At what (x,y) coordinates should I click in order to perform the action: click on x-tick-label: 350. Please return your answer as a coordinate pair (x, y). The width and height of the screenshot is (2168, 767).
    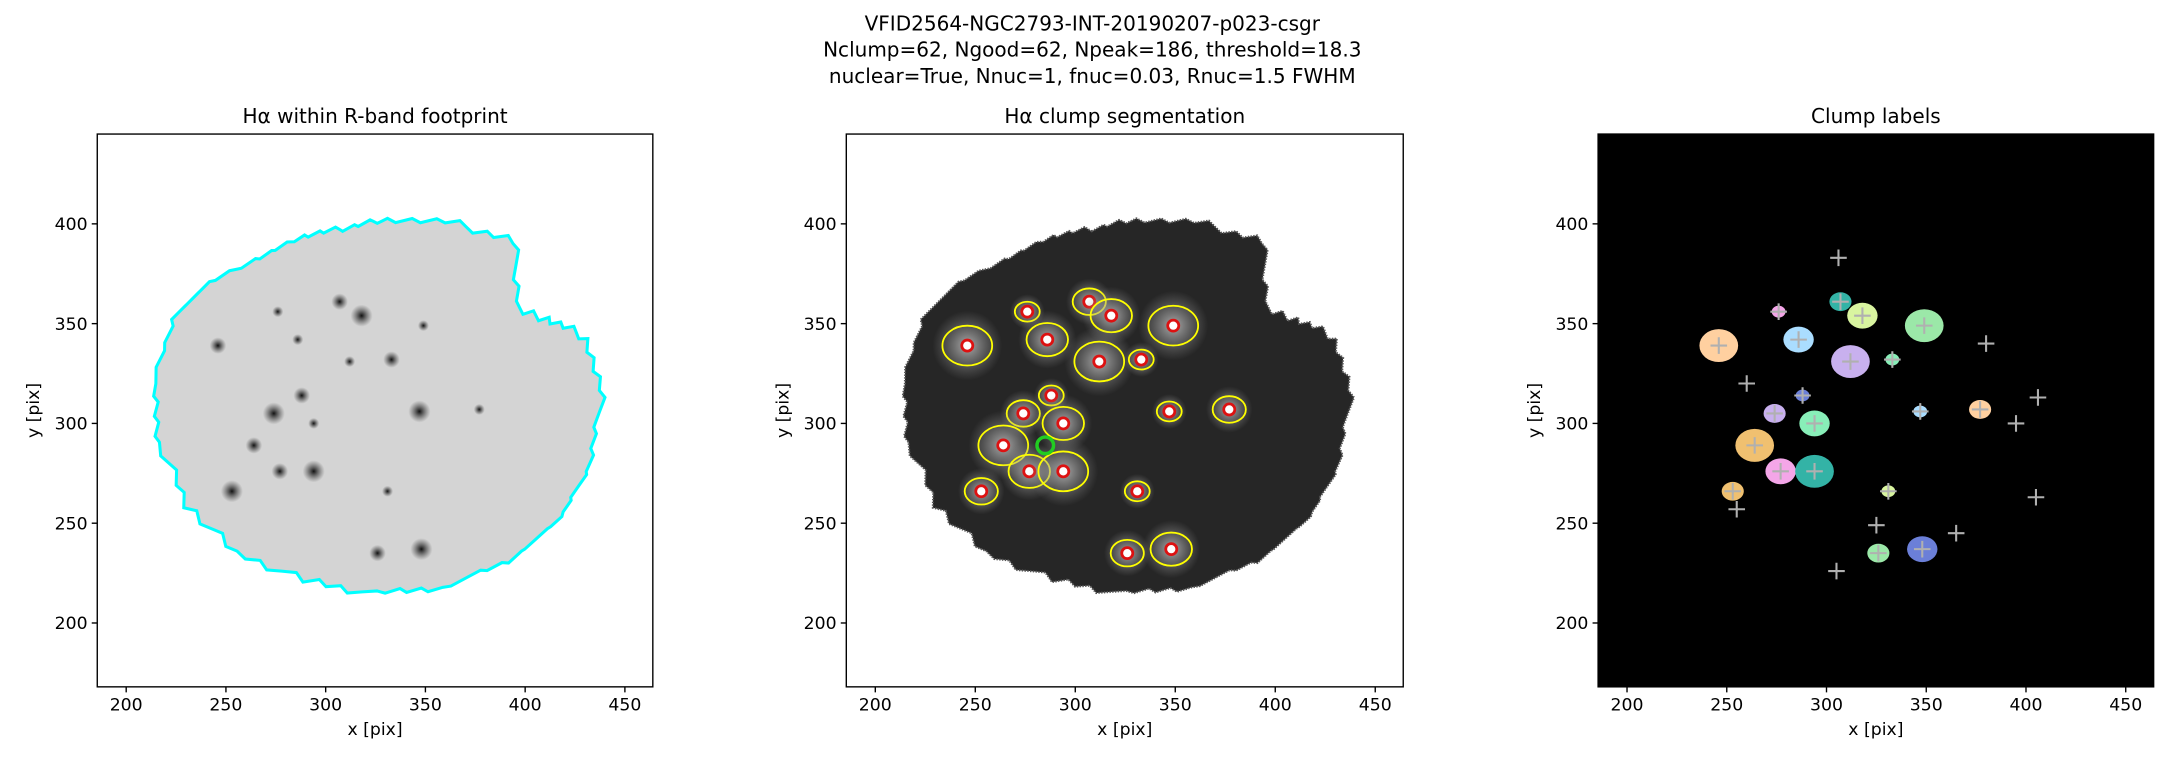
    Looking at the image, I should click on (1926, 705).